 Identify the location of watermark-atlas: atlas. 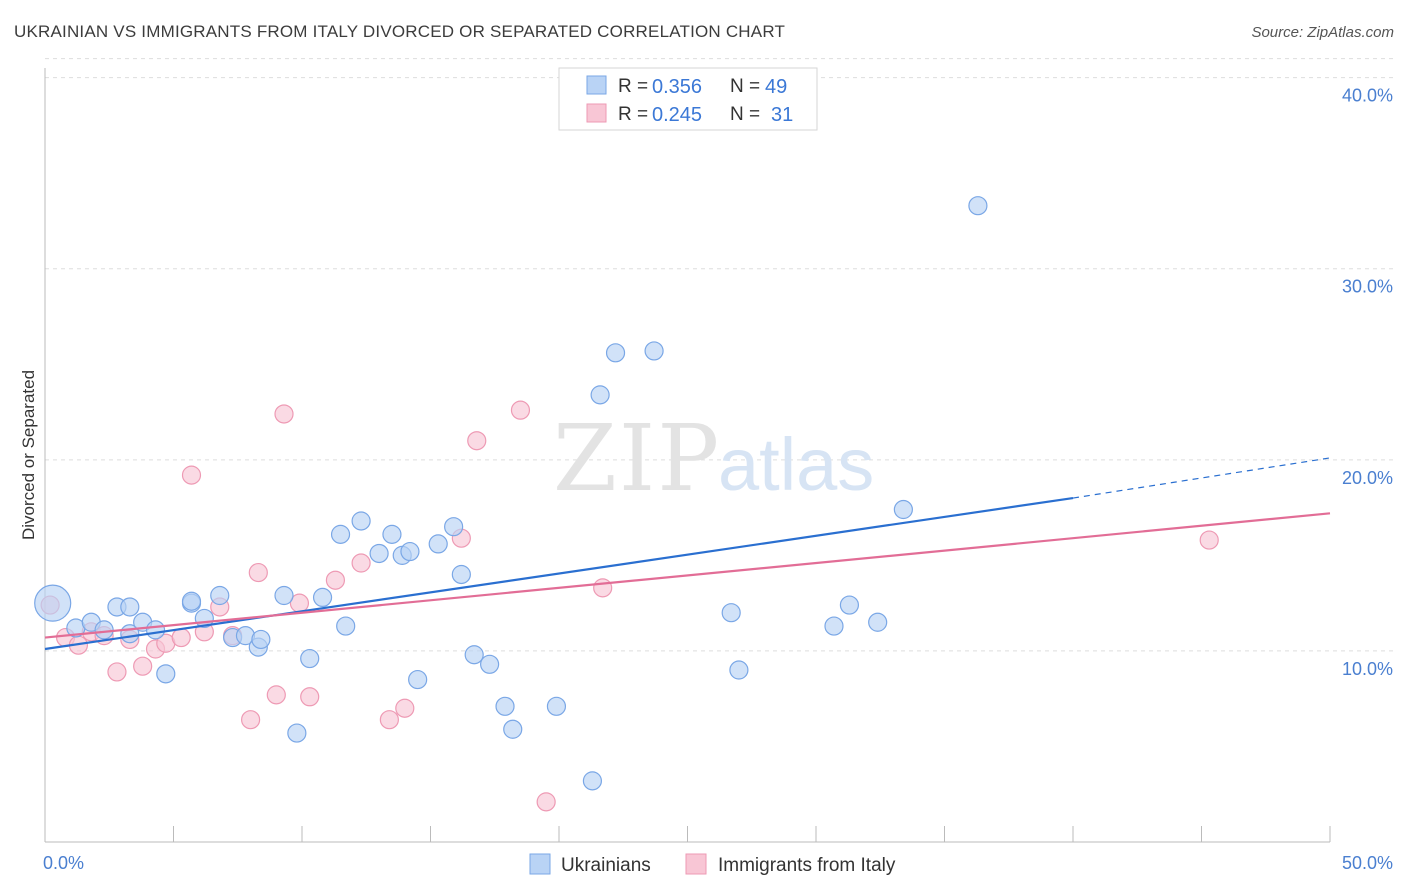
(796, 464).